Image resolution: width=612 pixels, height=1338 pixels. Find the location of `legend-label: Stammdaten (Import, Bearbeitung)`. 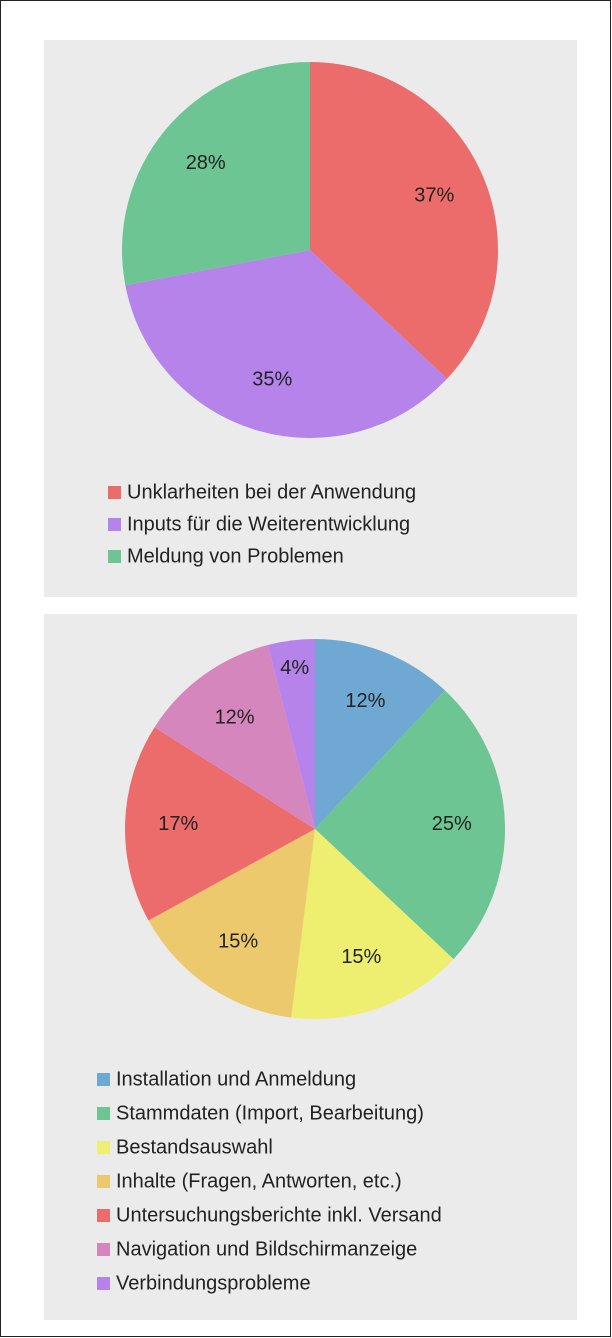

legend-label: Stammdaten (Import, Bearbeitung) is located at coordinates (270, 1113).